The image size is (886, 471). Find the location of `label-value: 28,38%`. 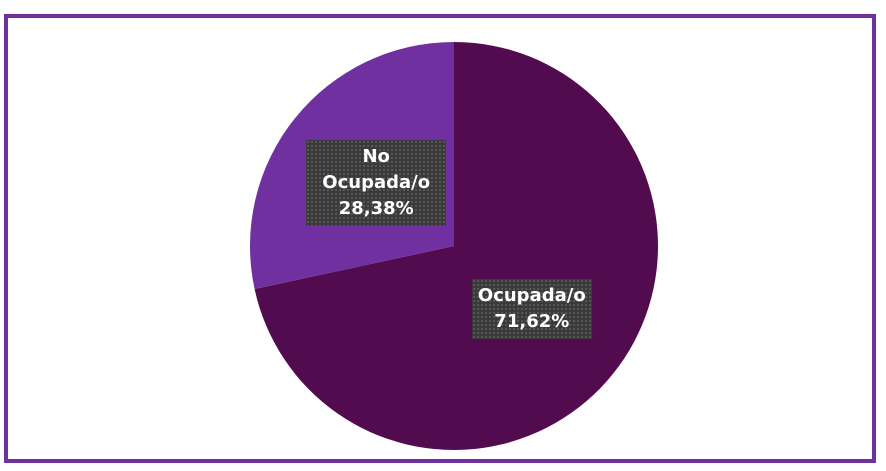

label-value: 28,38% is located at coordinates (376, 209).